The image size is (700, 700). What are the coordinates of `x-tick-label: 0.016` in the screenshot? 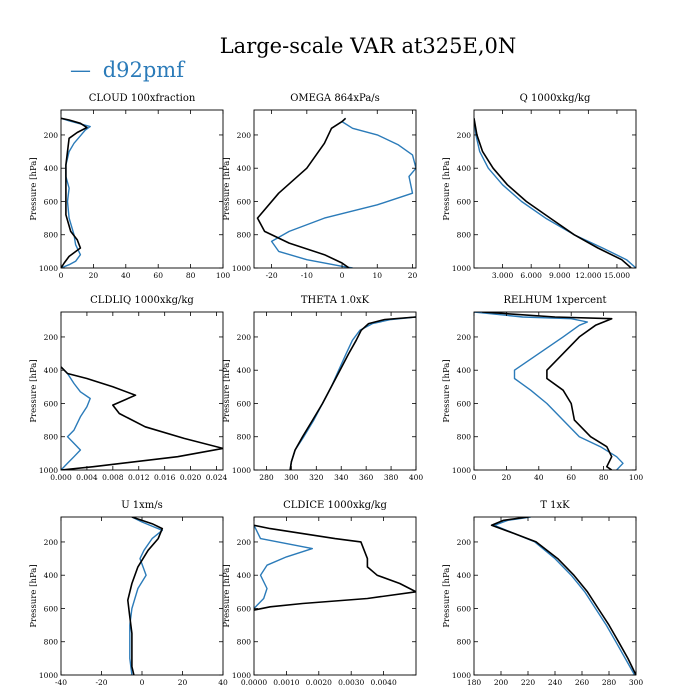 It's located at (165, 477).